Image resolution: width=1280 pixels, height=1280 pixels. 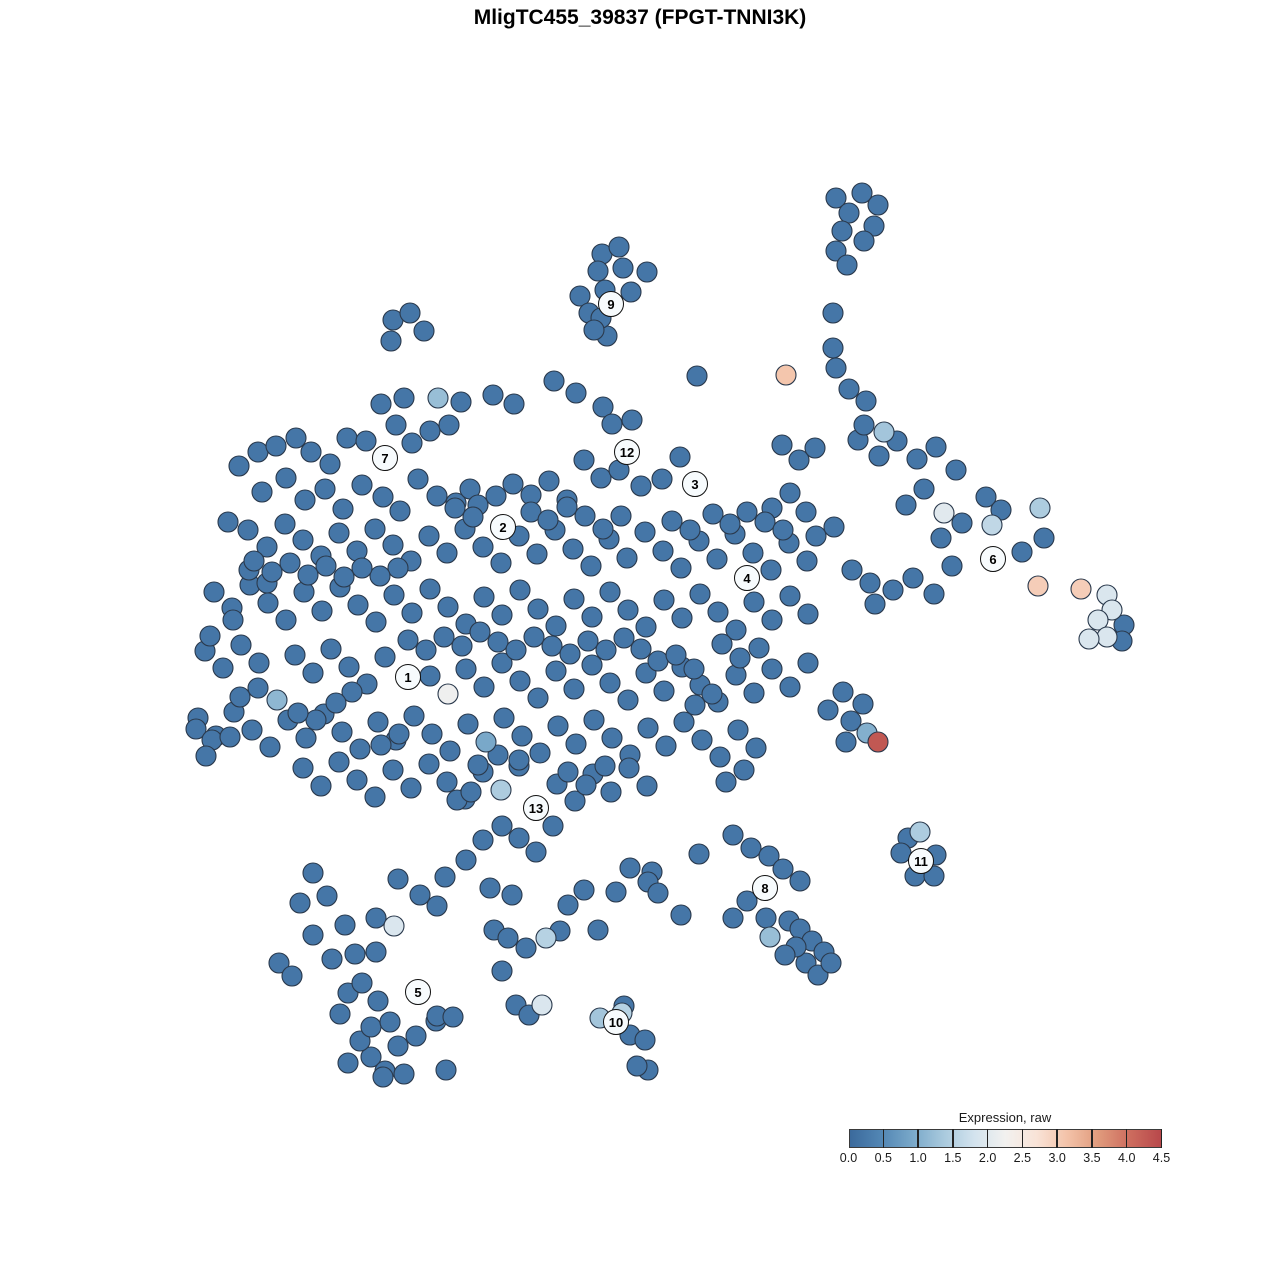 I want to click on cluster-label-8: 8, so click(x=765, y=888).